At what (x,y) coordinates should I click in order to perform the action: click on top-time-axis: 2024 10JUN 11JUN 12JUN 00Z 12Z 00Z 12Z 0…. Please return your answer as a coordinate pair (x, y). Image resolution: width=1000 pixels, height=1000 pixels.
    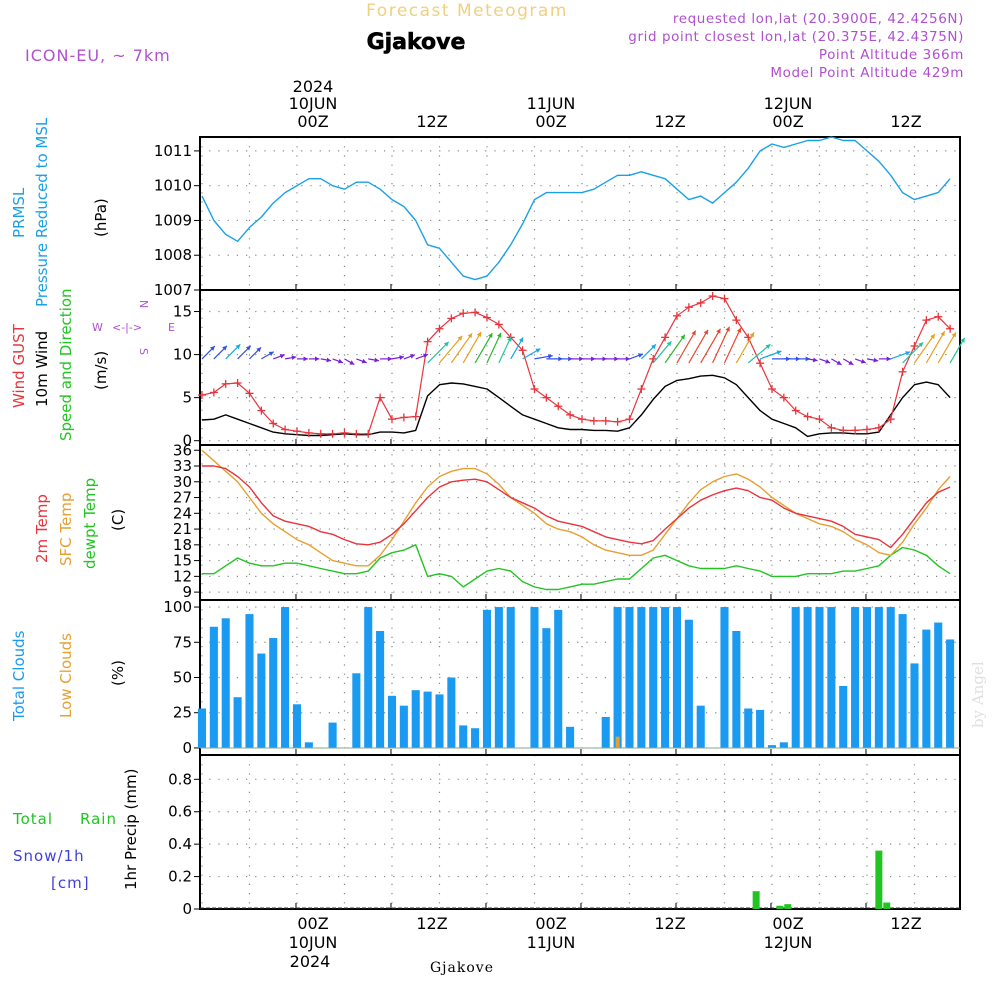
    Looking at the image, I should click on (605, 104).